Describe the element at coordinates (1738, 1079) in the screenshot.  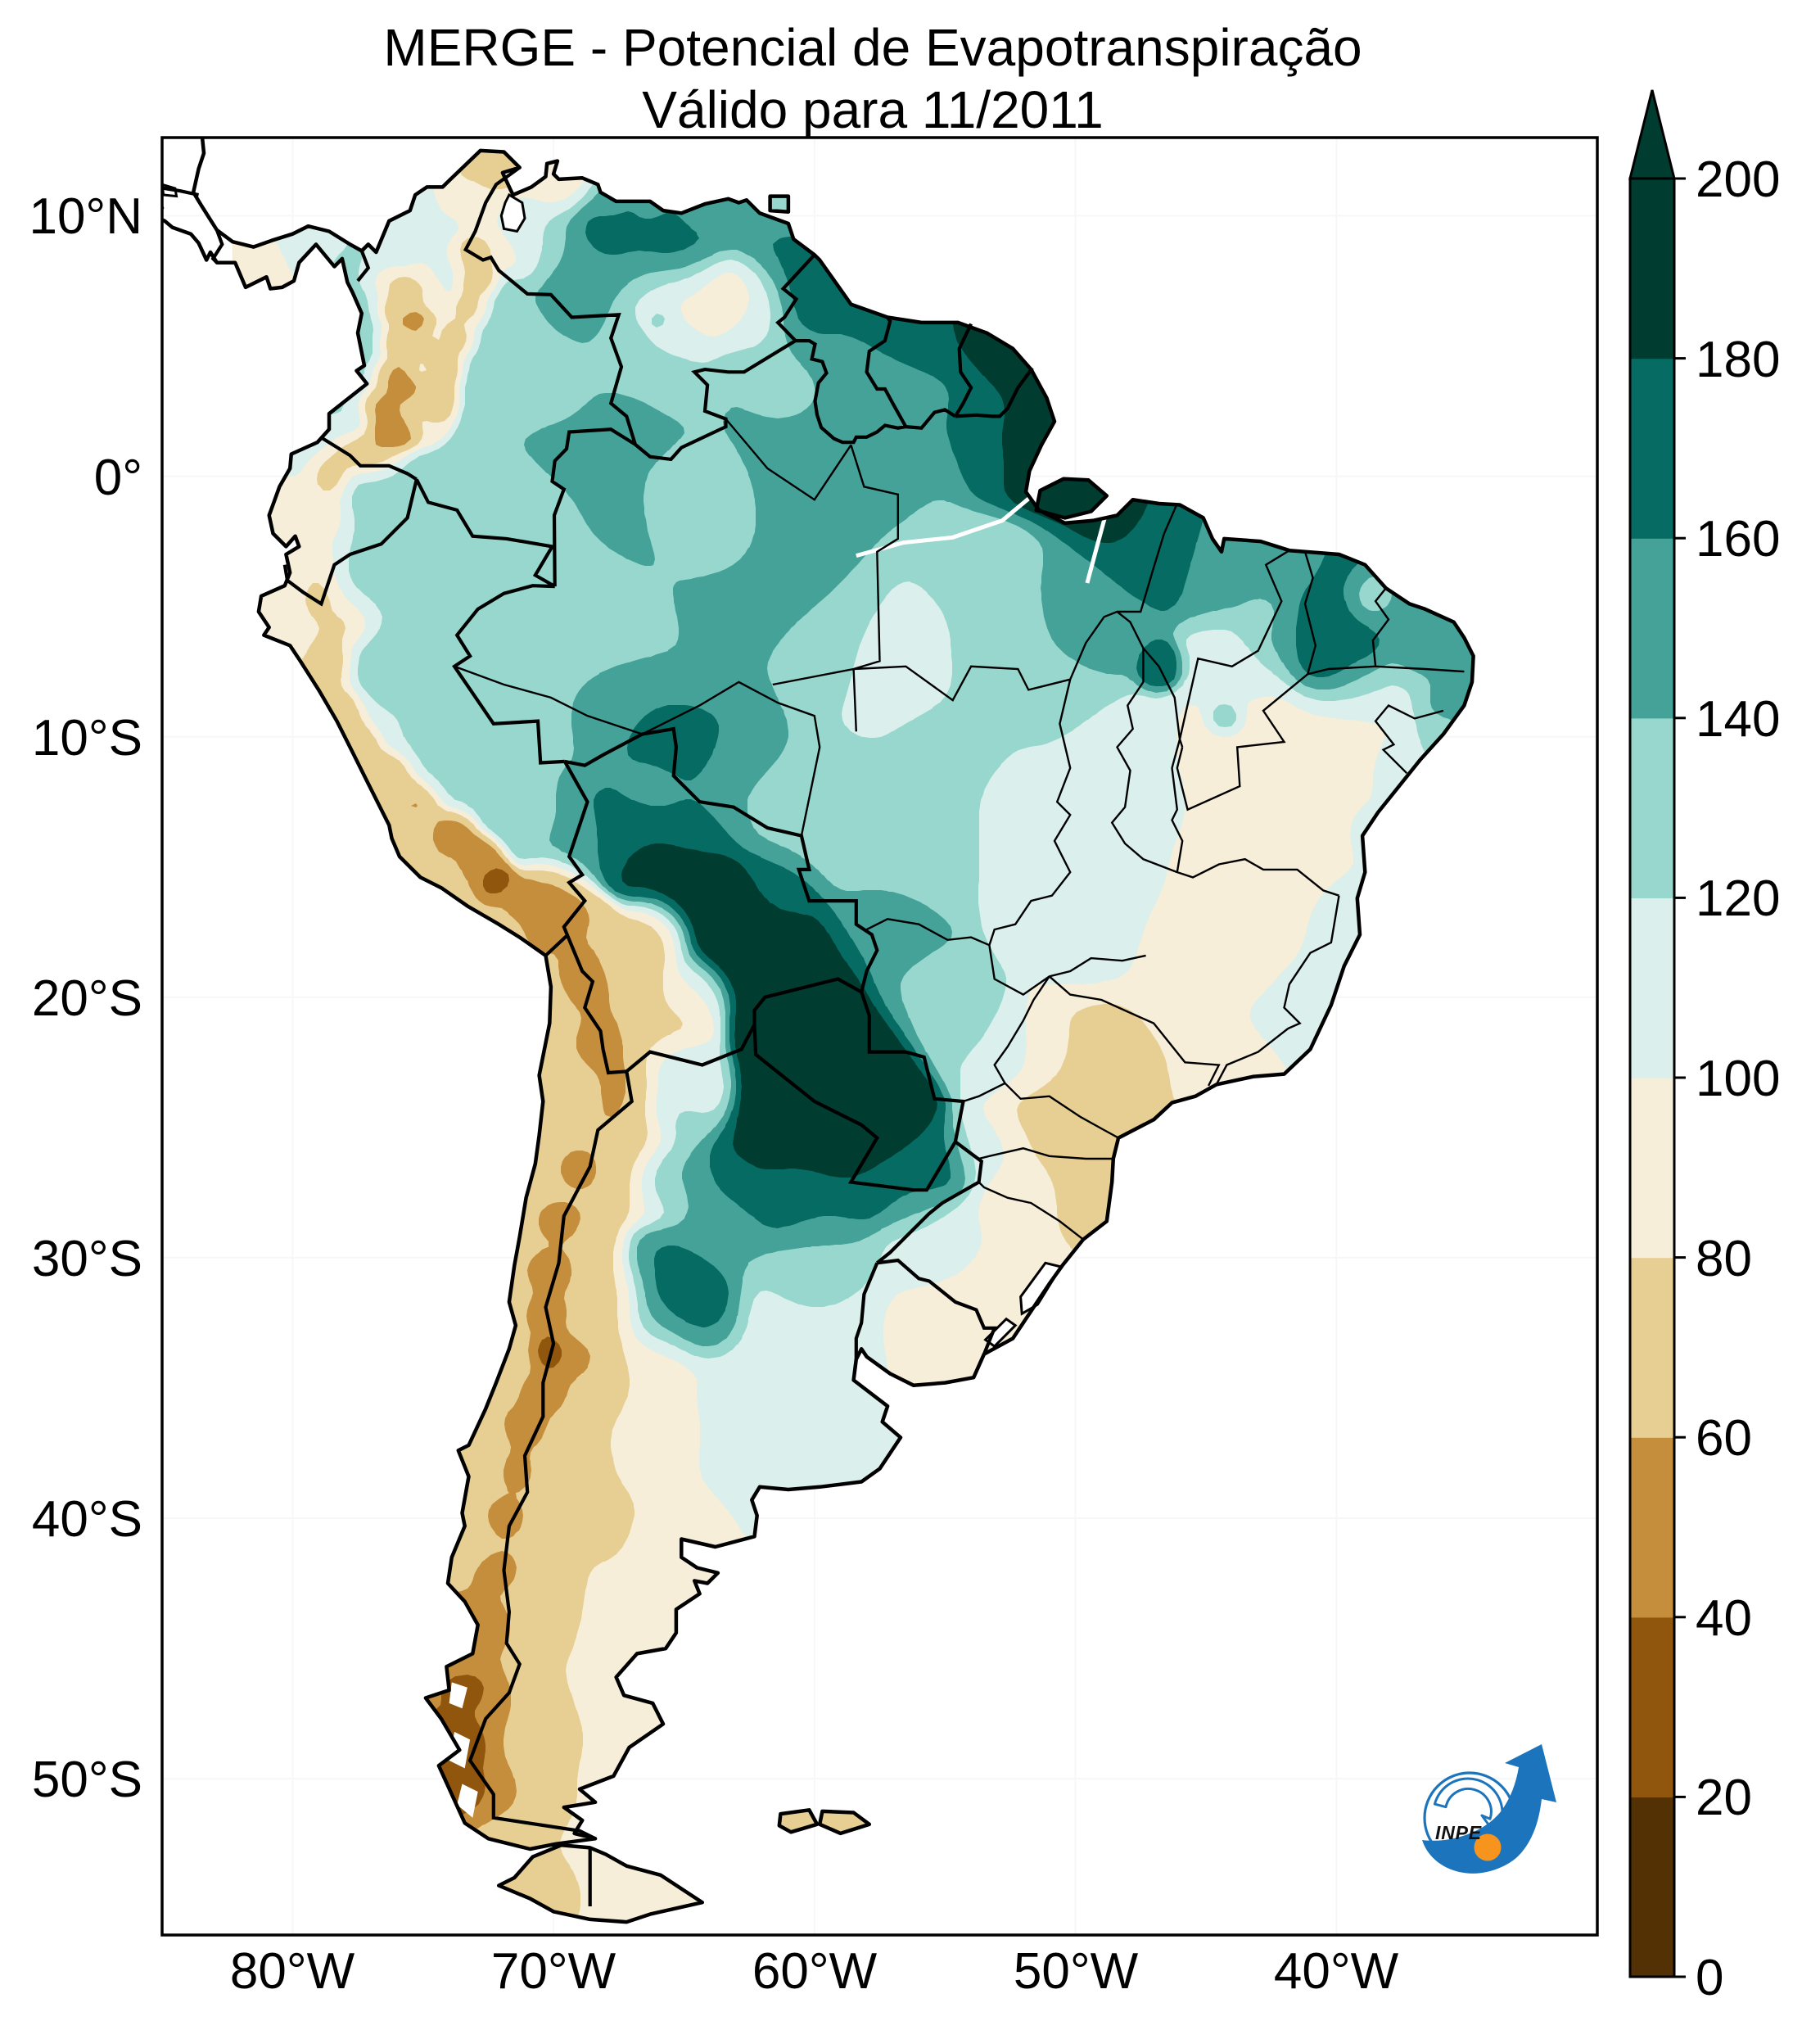
I see `svg-text: 100` at that location.